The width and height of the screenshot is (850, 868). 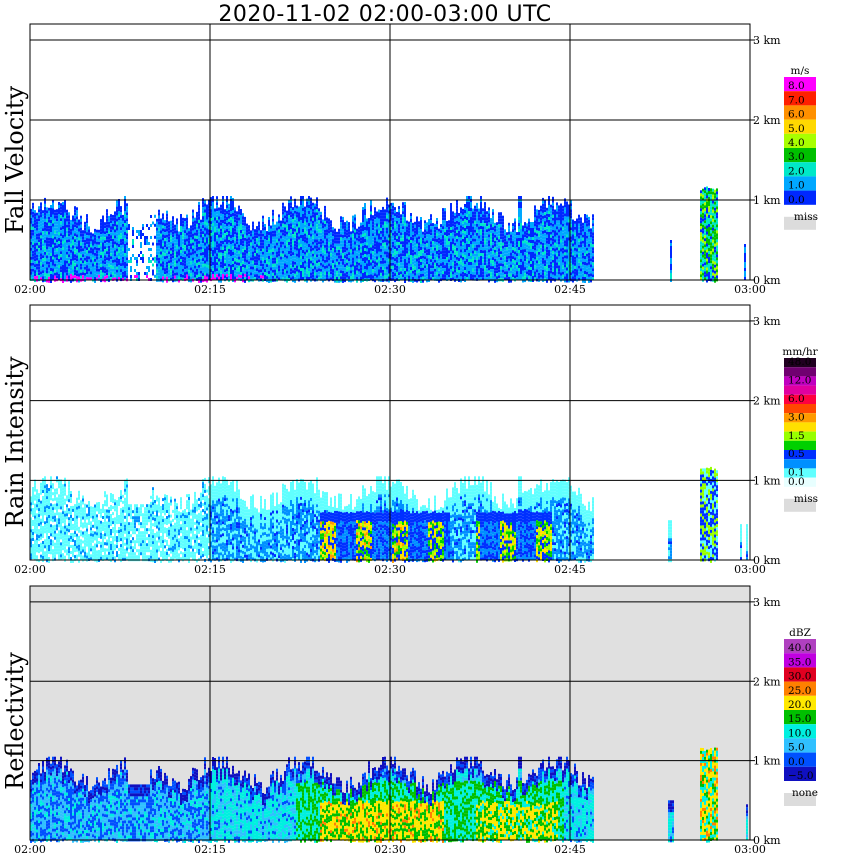 I want to click on colorbar-label: 10.0, so click(x=799, y=733).